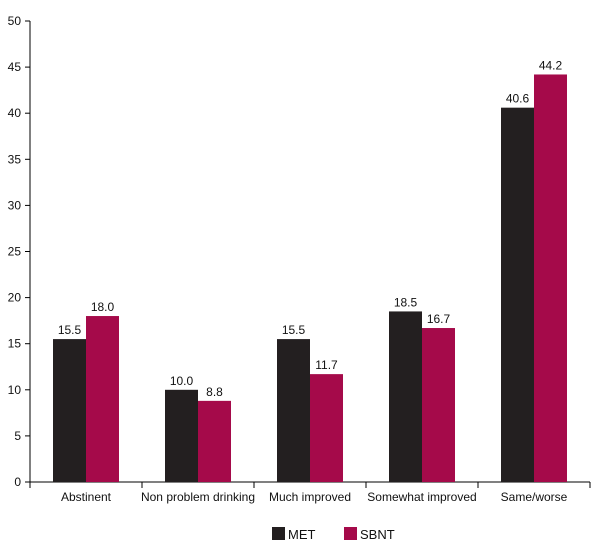 The image size is (598, 547). What do you see at coordinates (17, 436) in the screenshot?
I see `y-tick-label: 5` at bounding box center [17, 436].